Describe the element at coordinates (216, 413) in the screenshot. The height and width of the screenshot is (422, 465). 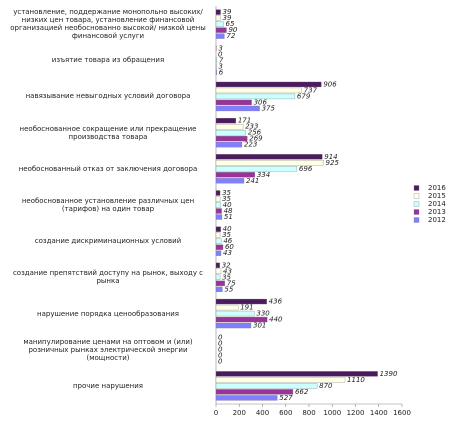
I see `x-tick-label: 0` at that location.